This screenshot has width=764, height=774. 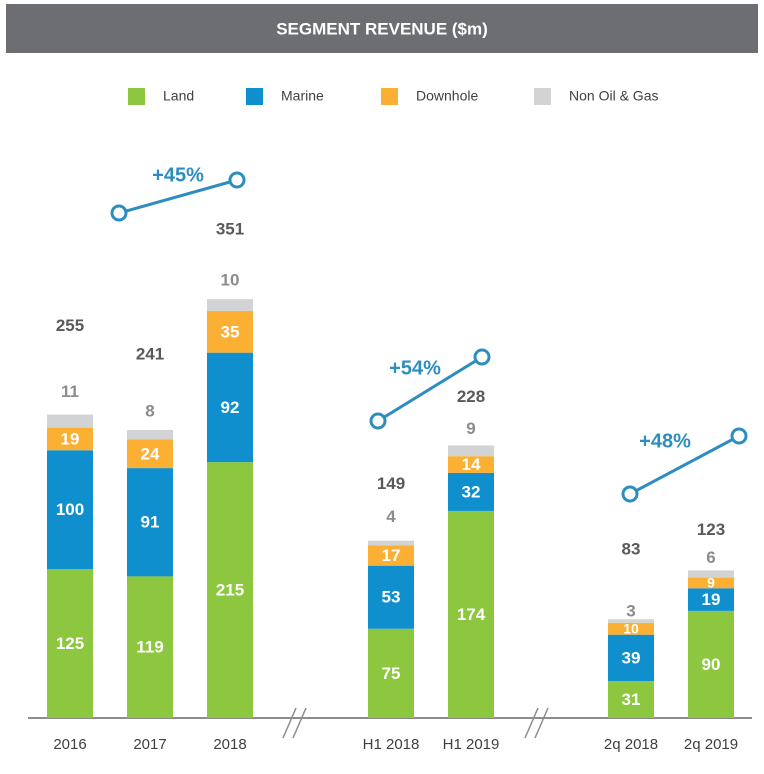 I want to click on chart-title: SEGMENT REVENUE ($m), so click(x=382, y=28).